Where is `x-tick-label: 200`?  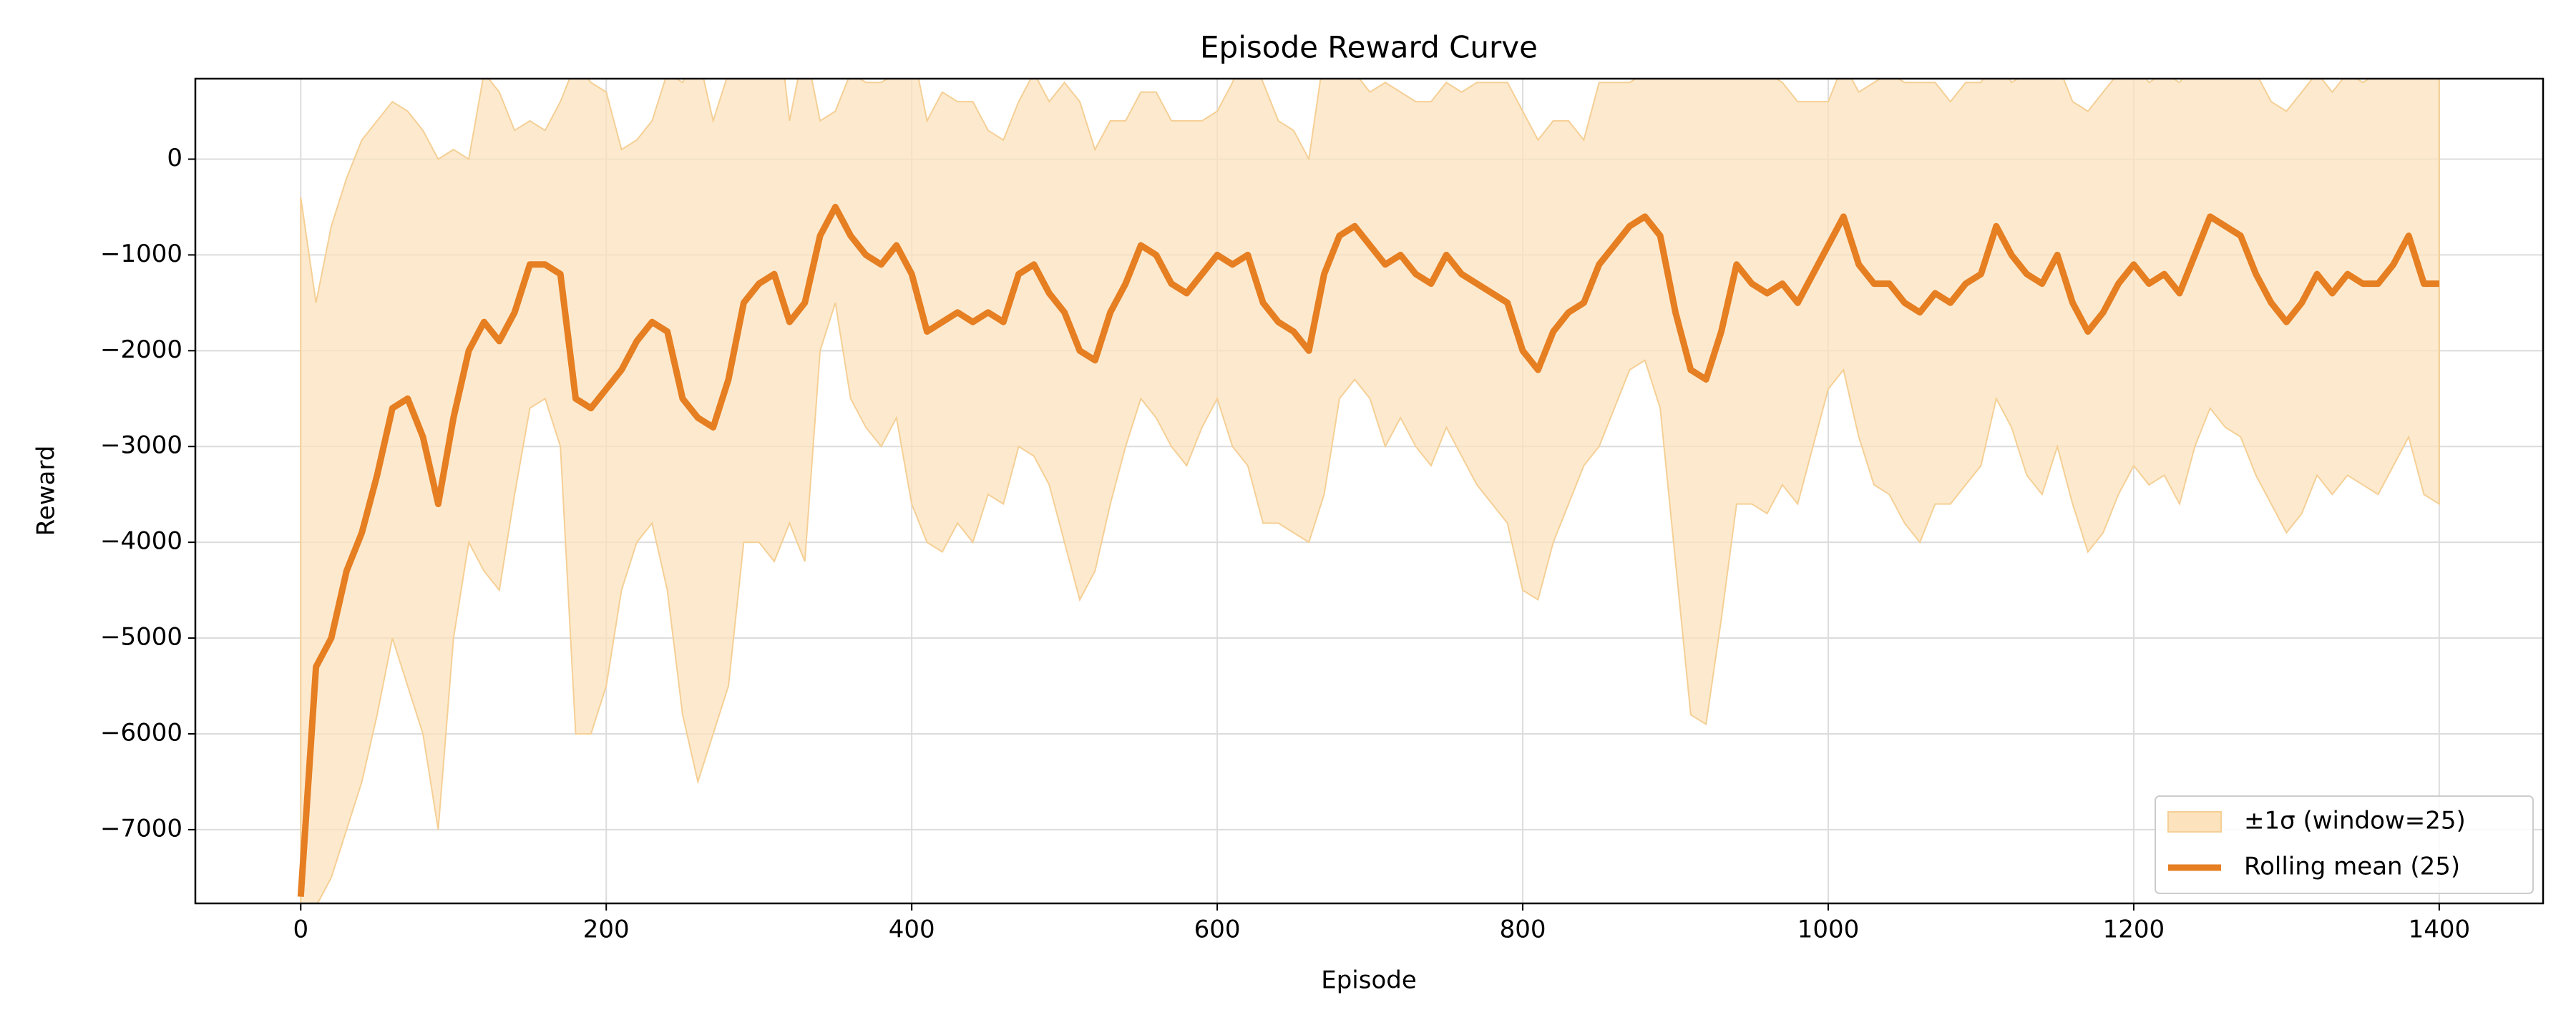
x-tick-label: 200 is located at coordinates (606, 930).